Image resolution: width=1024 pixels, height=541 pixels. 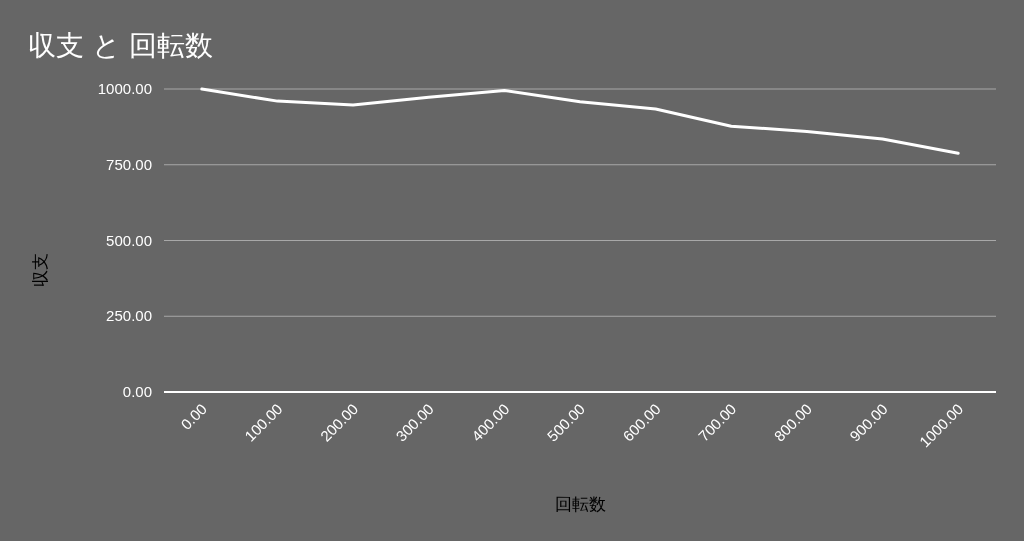 What do you see at coordinates (129, 316) in the screenshot?
I see `y-tick-label: 250.00` at bounding box center [129, 316].